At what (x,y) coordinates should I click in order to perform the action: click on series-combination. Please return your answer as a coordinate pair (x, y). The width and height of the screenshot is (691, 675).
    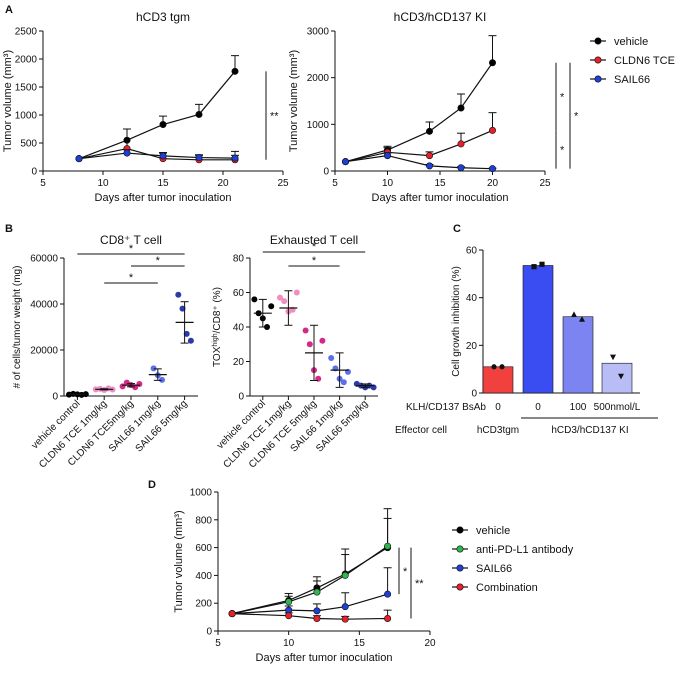
    Looking at the image, I should click on (310, 616).